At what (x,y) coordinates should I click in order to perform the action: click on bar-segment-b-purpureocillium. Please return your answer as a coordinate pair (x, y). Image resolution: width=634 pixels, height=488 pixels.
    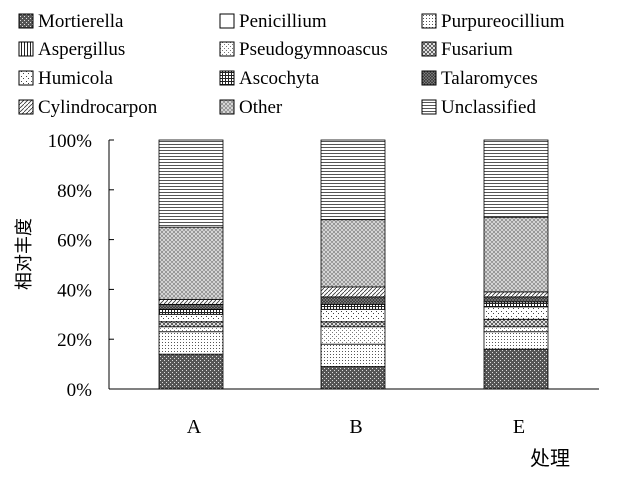
    Looking at the image, I should click on (353, 355).